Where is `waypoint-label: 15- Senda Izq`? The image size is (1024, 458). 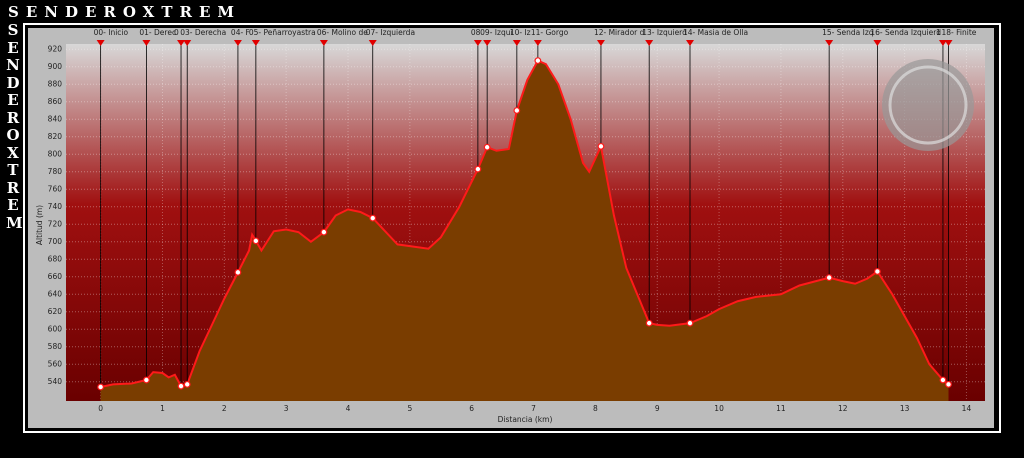 waypoint-label: 15- Senda Izq is located at coordinates (848, 32).